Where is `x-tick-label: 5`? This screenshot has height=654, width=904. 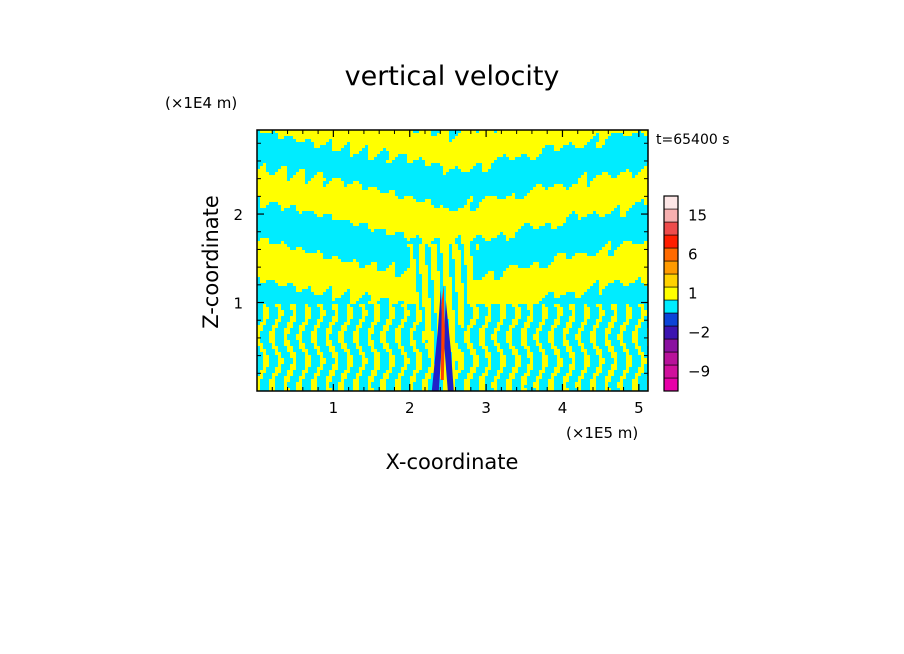
x-tick-label: 5 is located at coordinates (639, 408).